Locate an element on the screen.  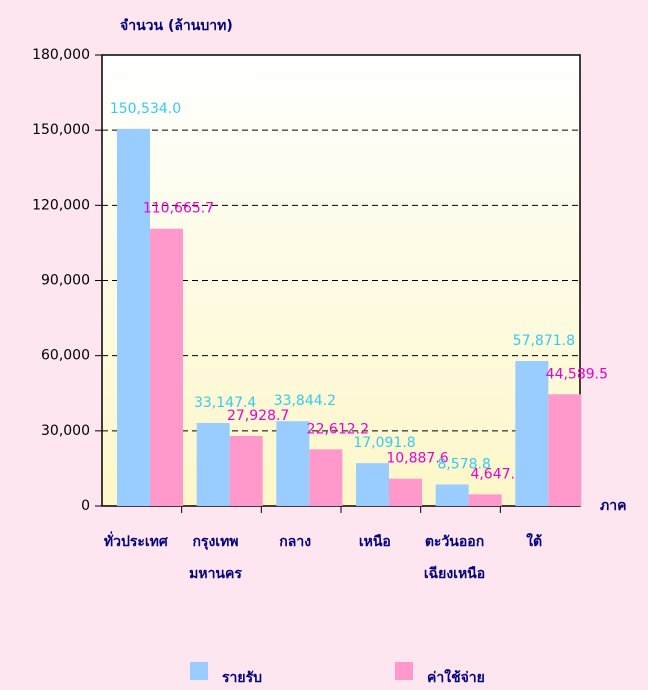
value-label: 57,871.8 is located at coordinates (544, 341).